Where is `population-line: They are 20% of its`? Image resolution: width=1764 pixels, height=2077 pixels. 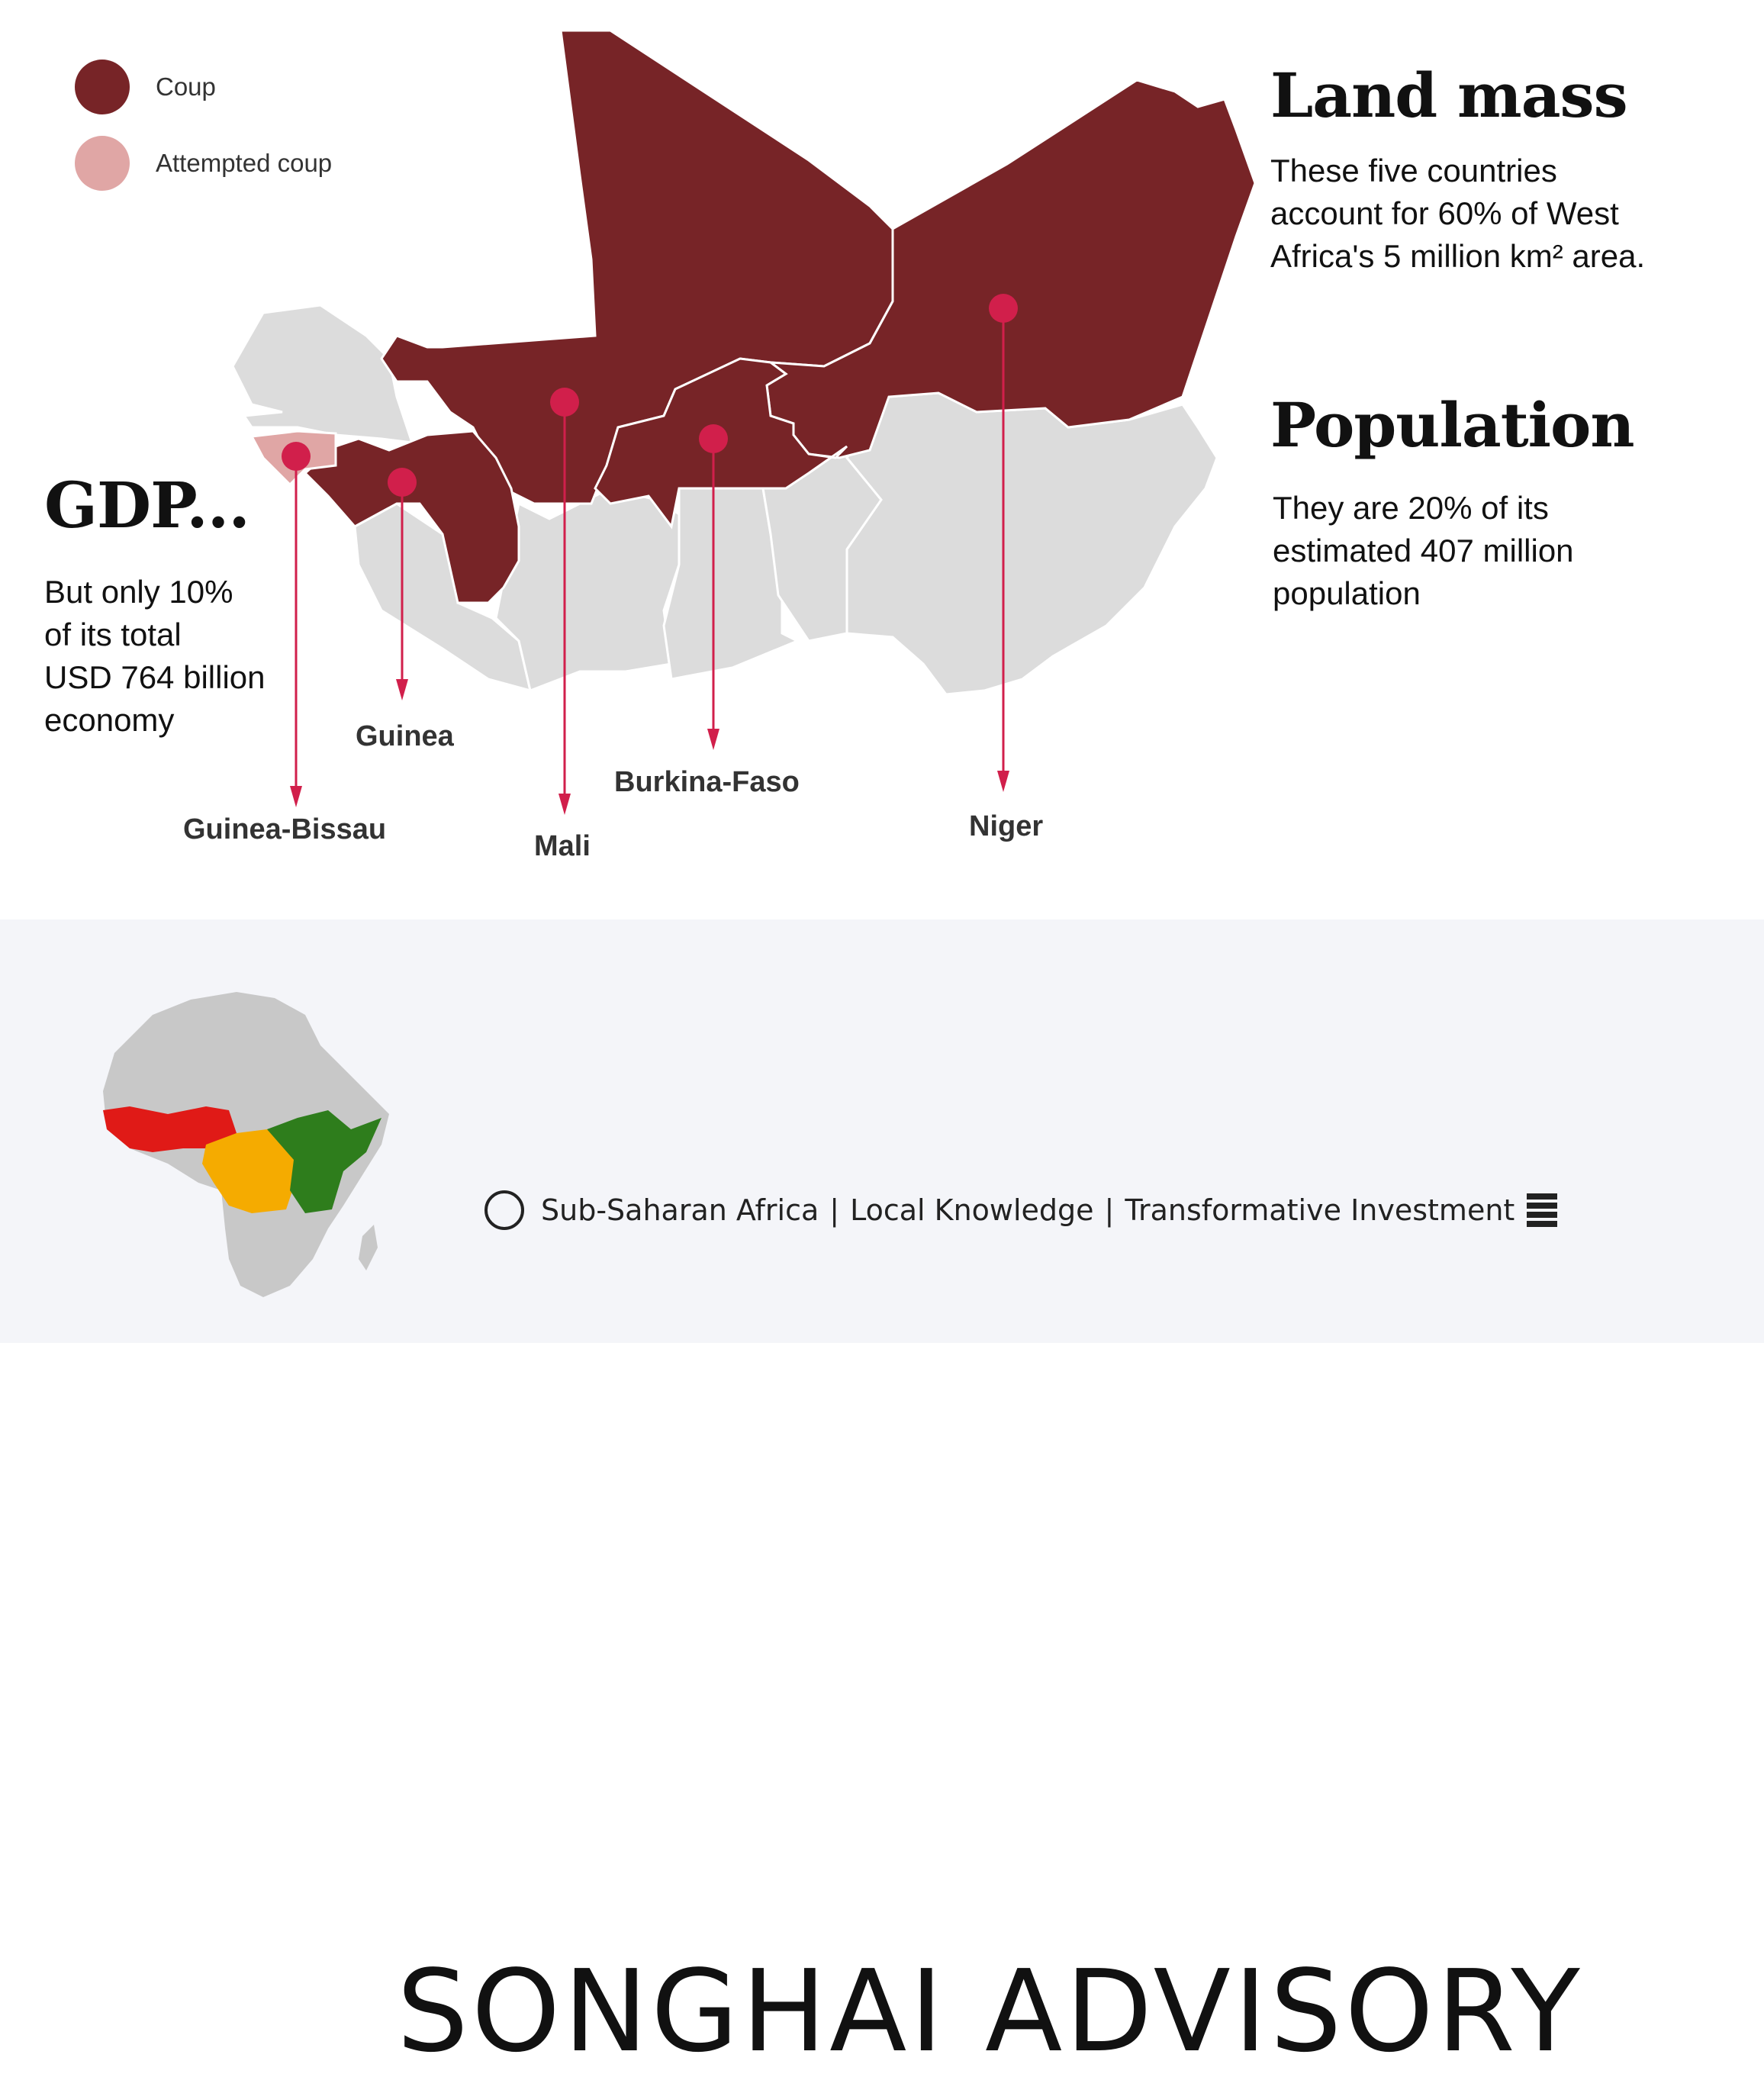
population-line: They are 20% of its is located at coordinates (1411, 508).